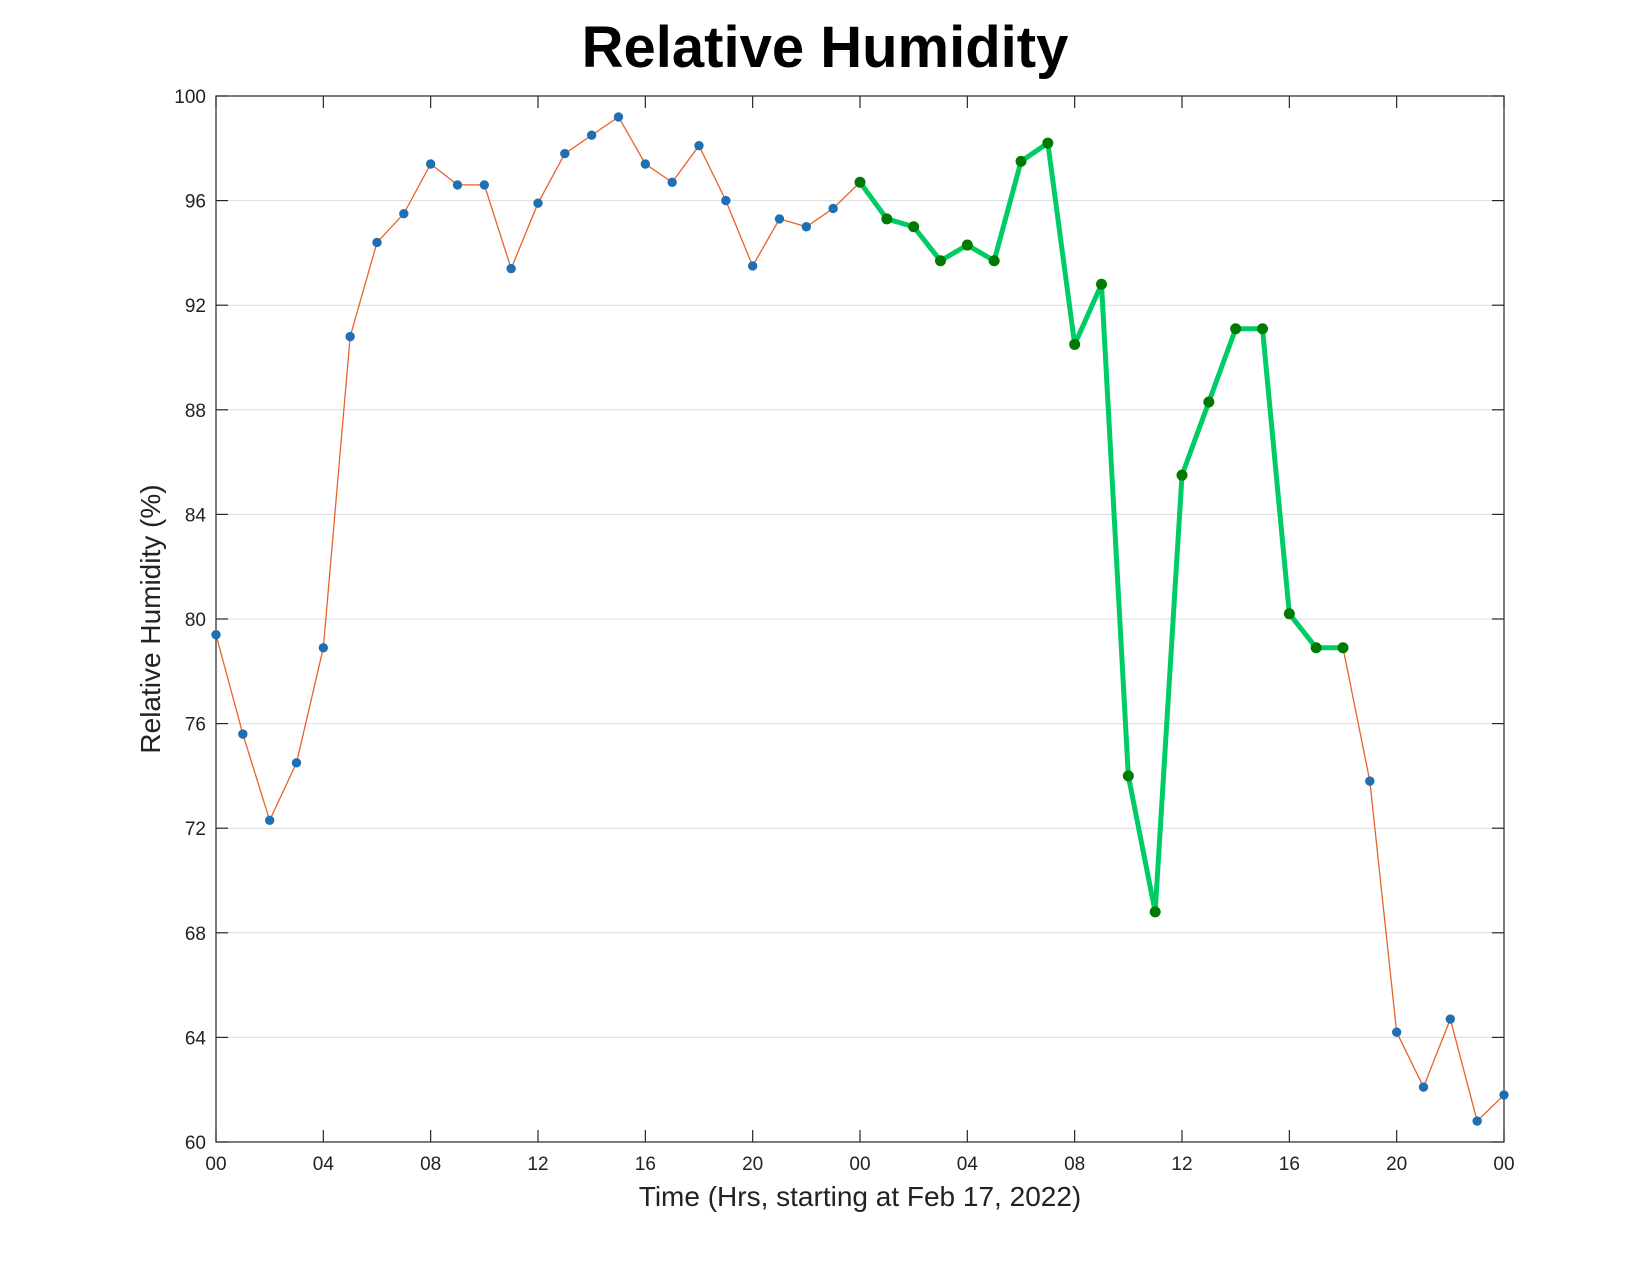 This screenshot has height=1275, width=1650. Describe the element at coordinates (195, 1143) in the screenshot. I see `y-tick-label: 60` at that location.